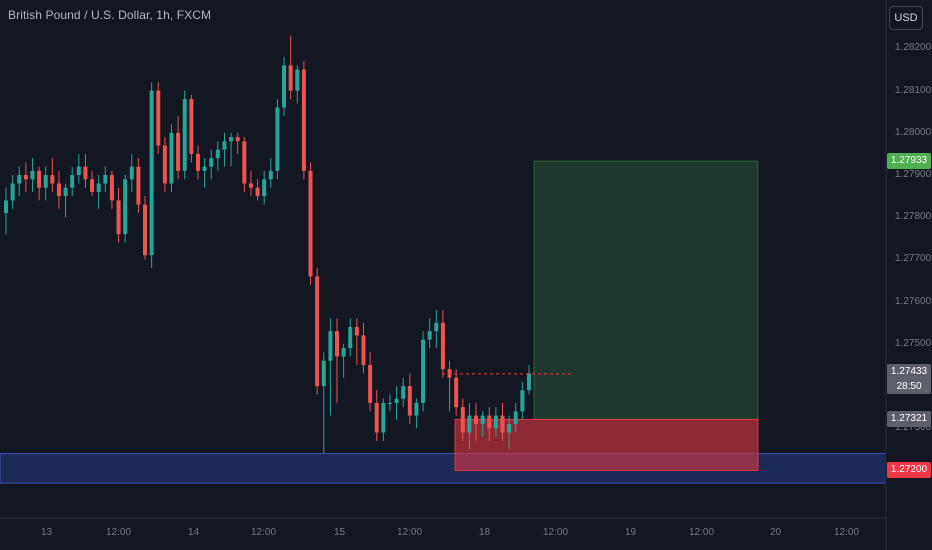  Describe the element at coordinates (631, 532) in the screenshot. I see `time-tick-label: 19` at that location.